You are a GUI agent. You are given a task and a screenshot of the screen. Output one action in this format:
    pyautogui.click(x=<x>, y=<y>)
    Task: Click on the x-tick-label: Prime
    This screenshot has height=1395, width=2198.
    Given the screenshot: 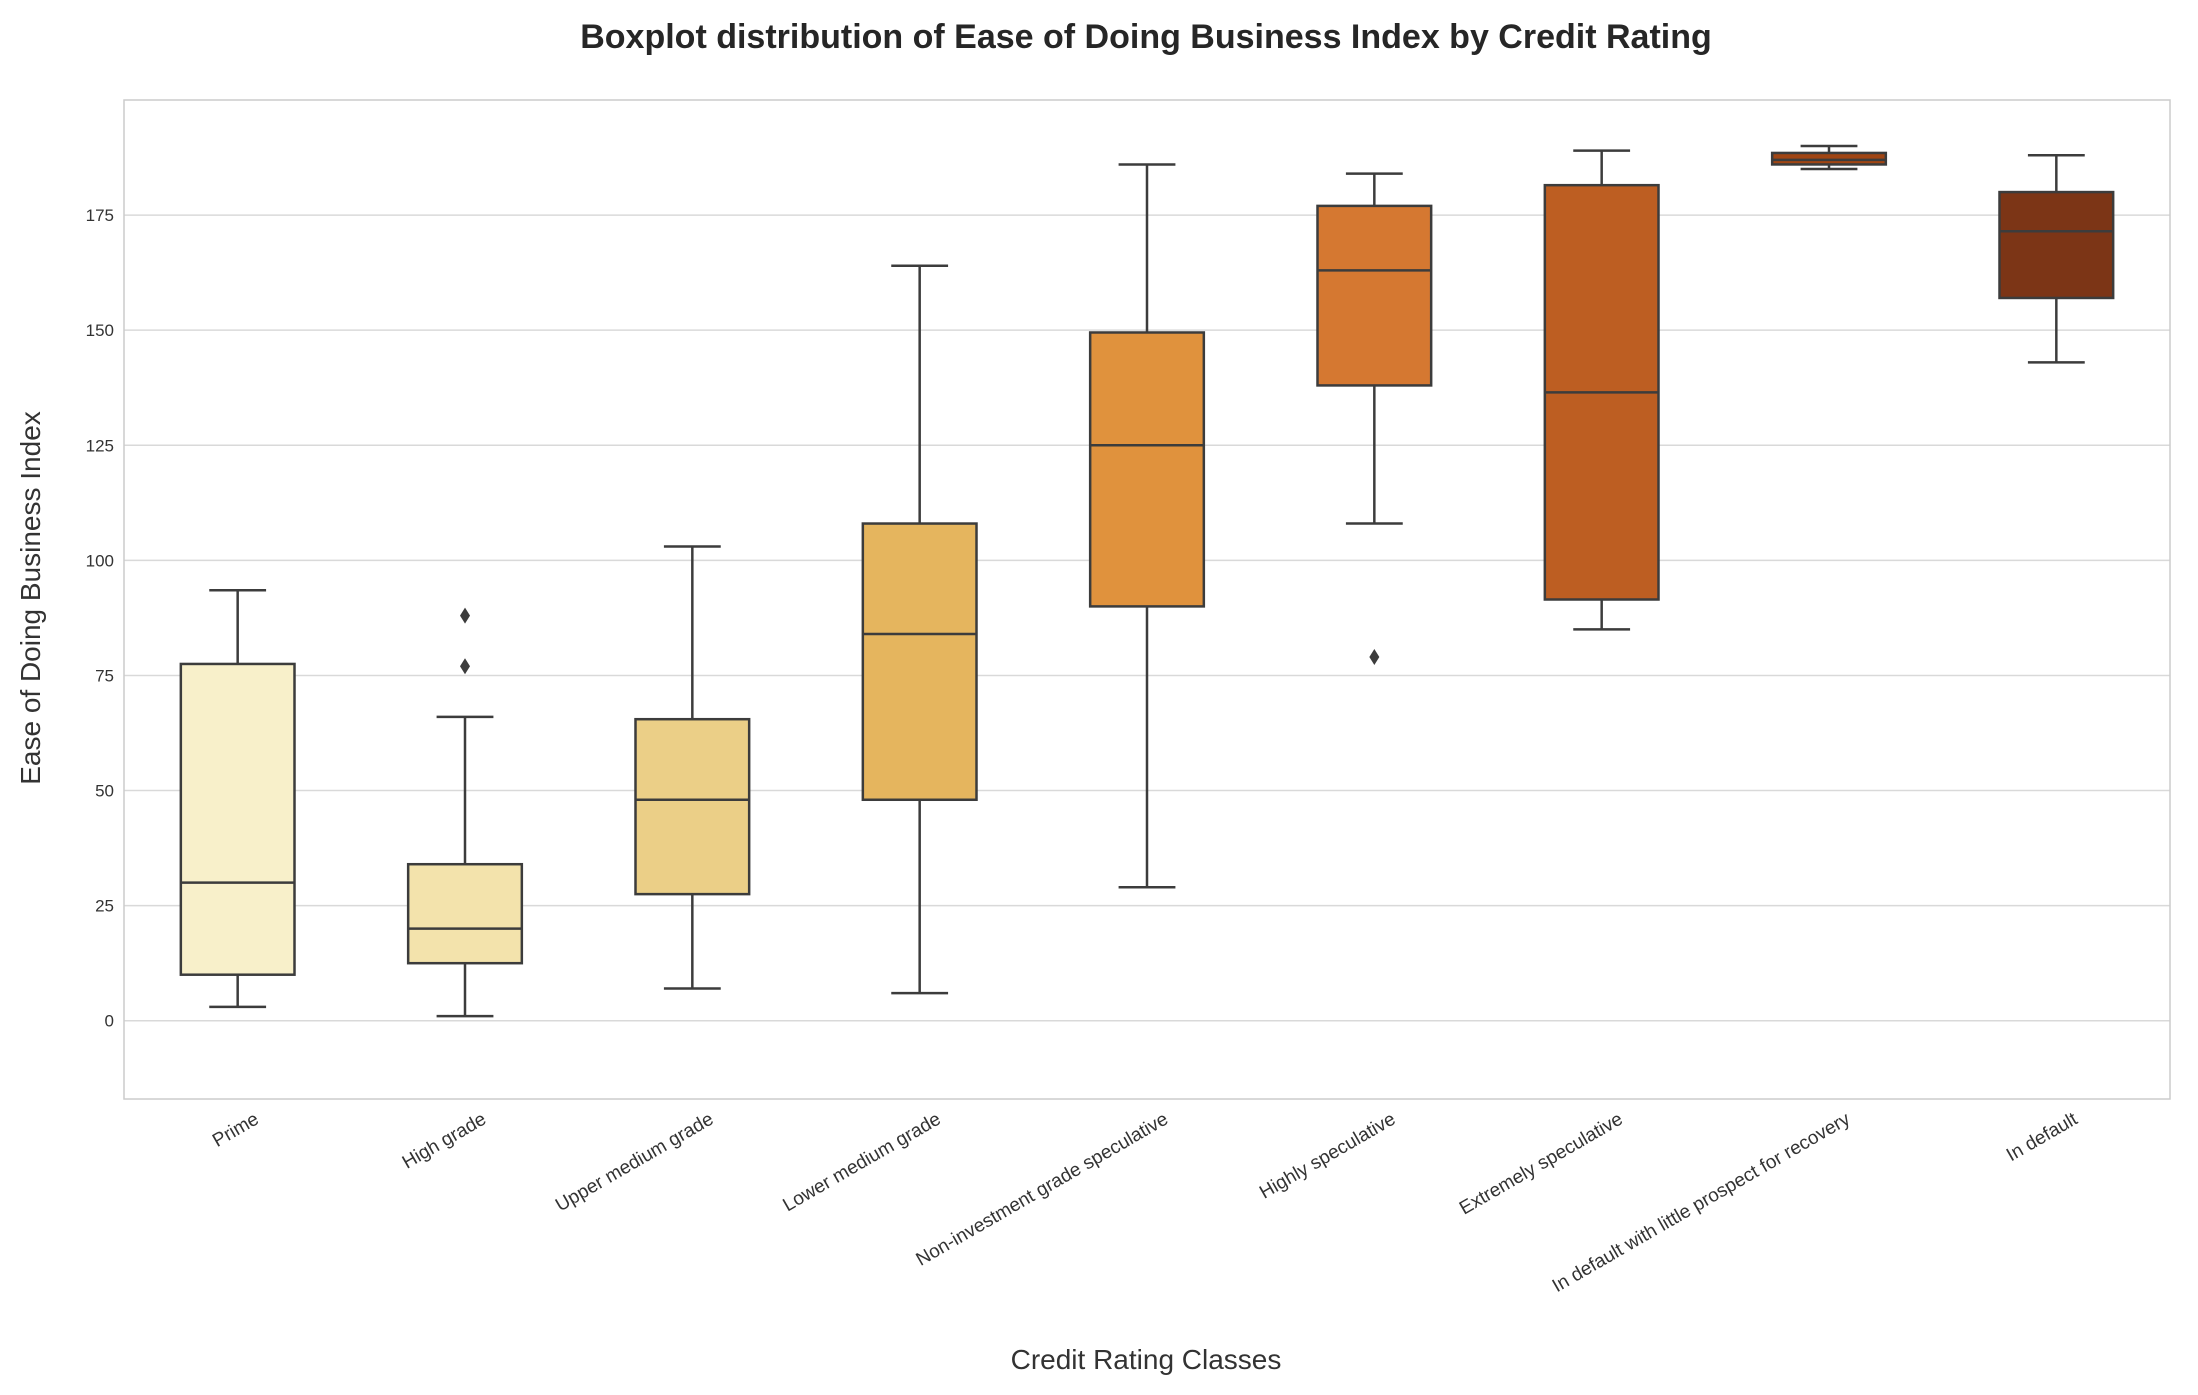 What is the action you would take?
    pyautogui.click(x=235, y=1130)
    